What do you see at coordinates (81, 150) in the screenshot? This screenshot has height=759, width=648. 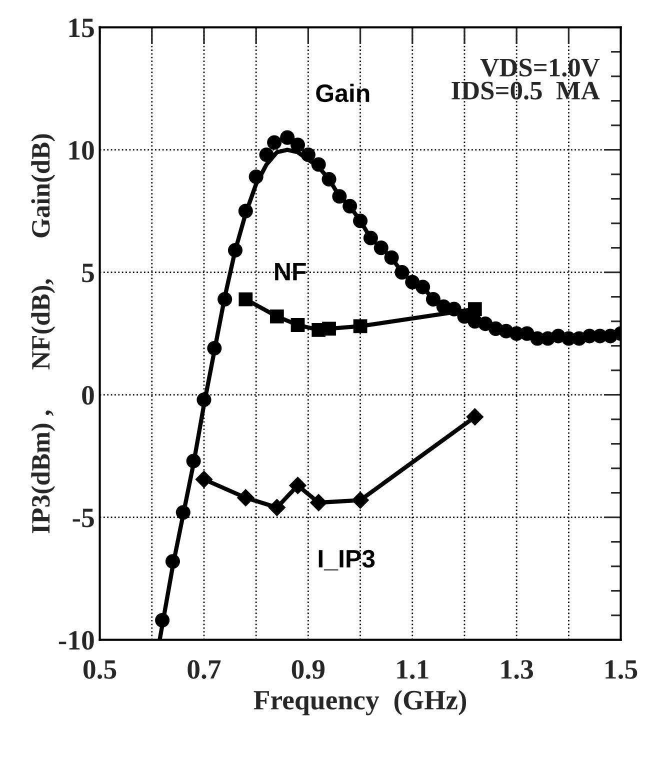 I see `y-tick-label: 10` at bounding box center [81, 150].